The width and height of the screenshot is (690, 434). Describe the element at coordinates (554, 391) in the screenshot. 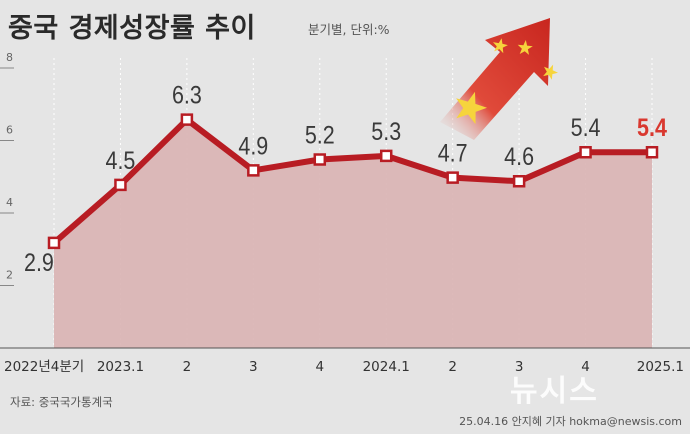

I see `watermark-logo: 뉴시스` at that location.